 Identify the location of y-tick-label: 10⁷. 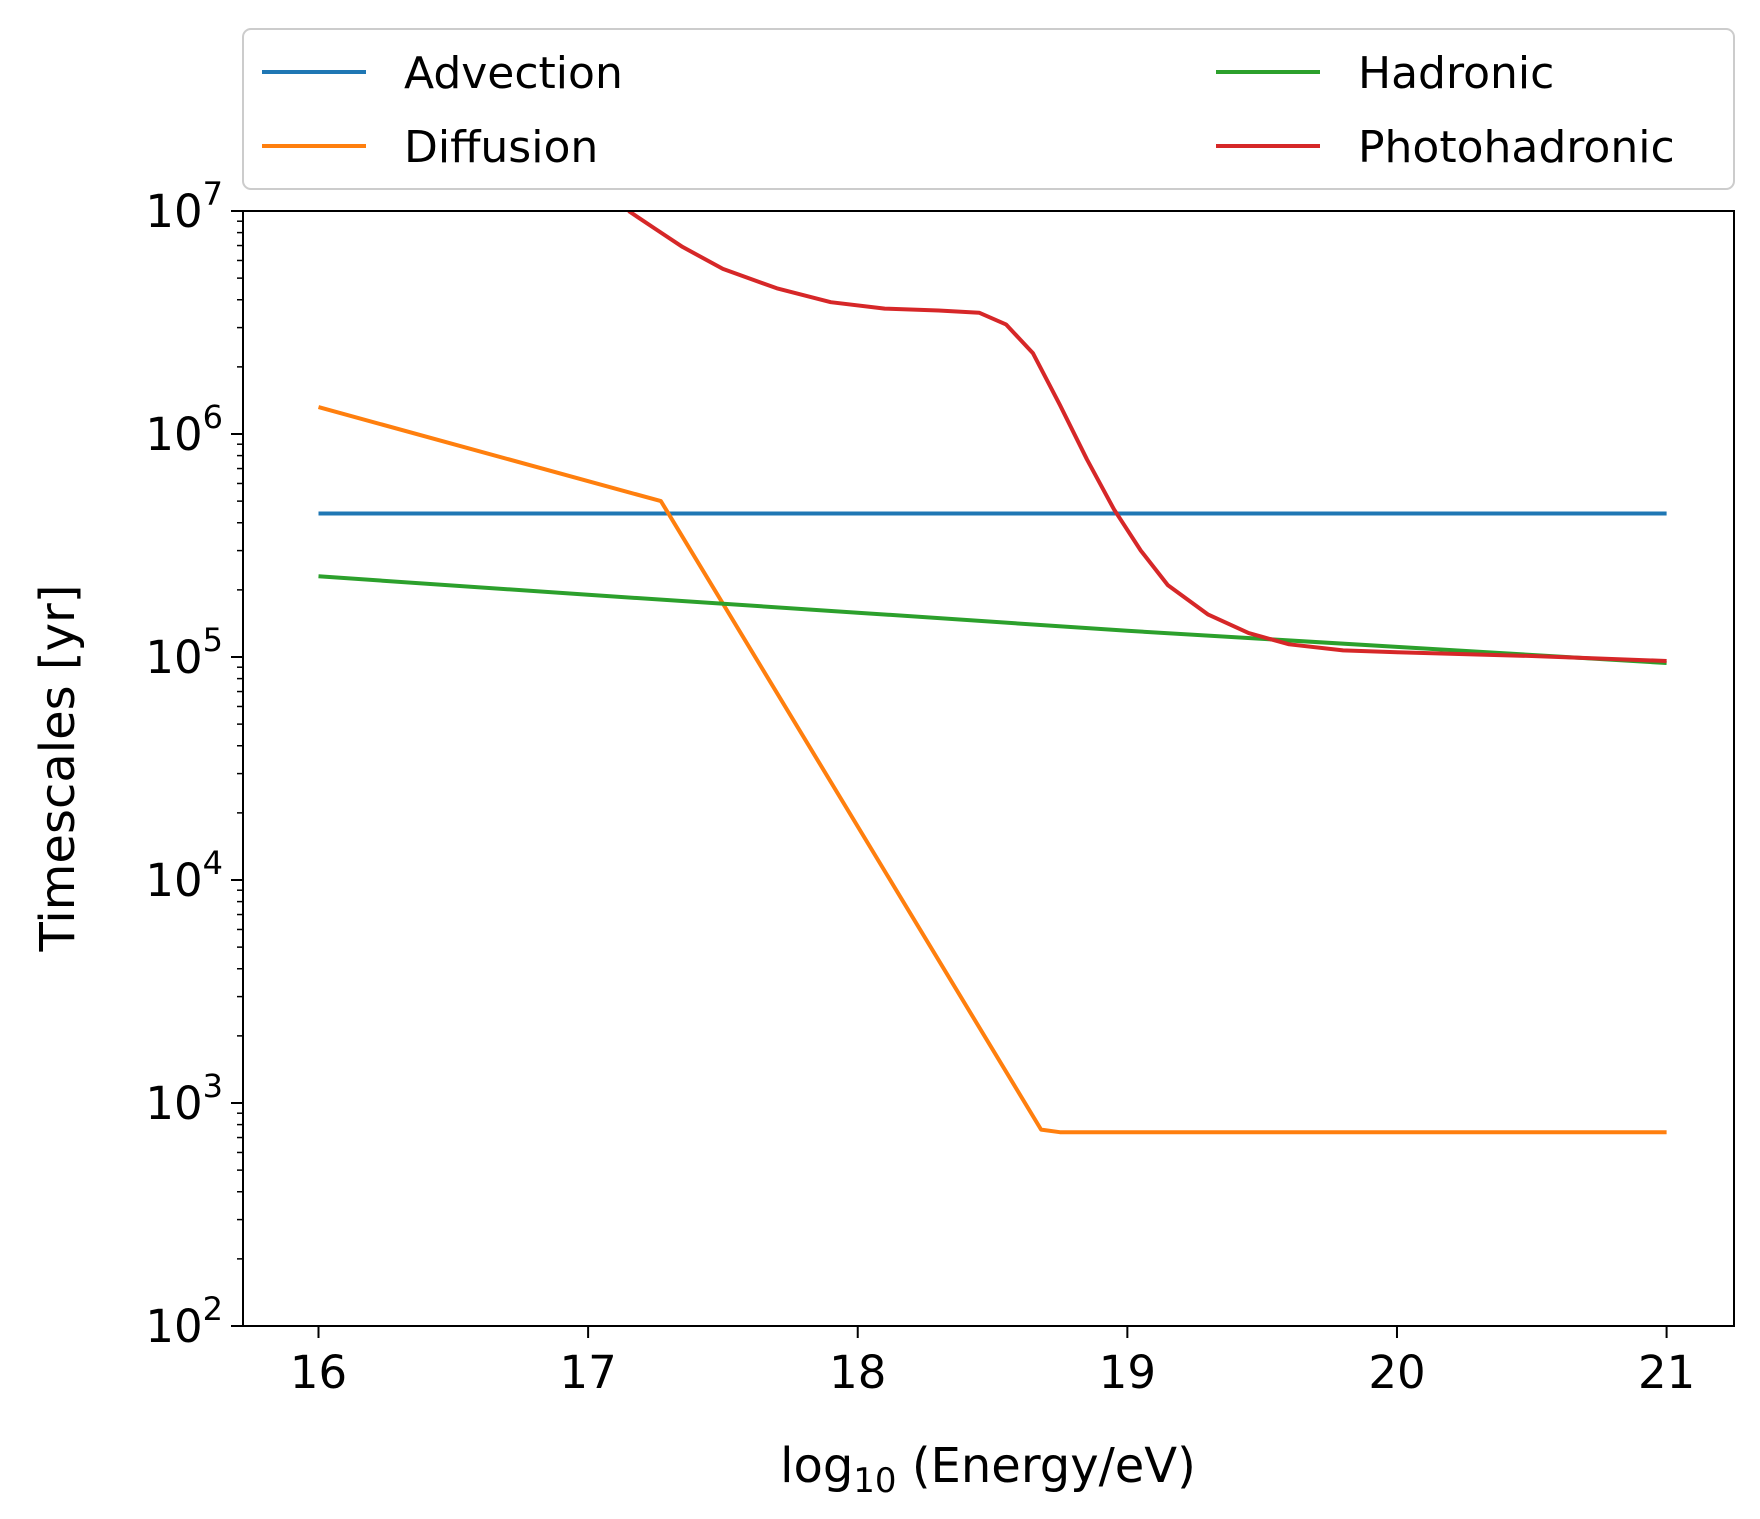
(184, 206).